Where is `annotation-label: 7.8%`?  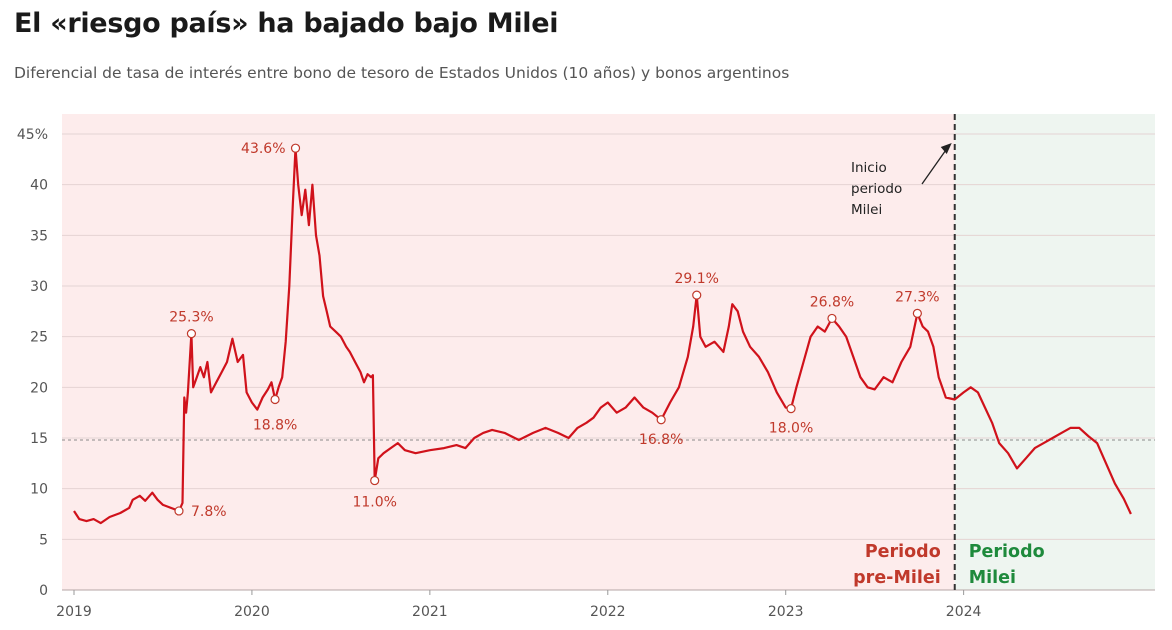 annotation-label: 7.8% is located at coordinates (209, 512).